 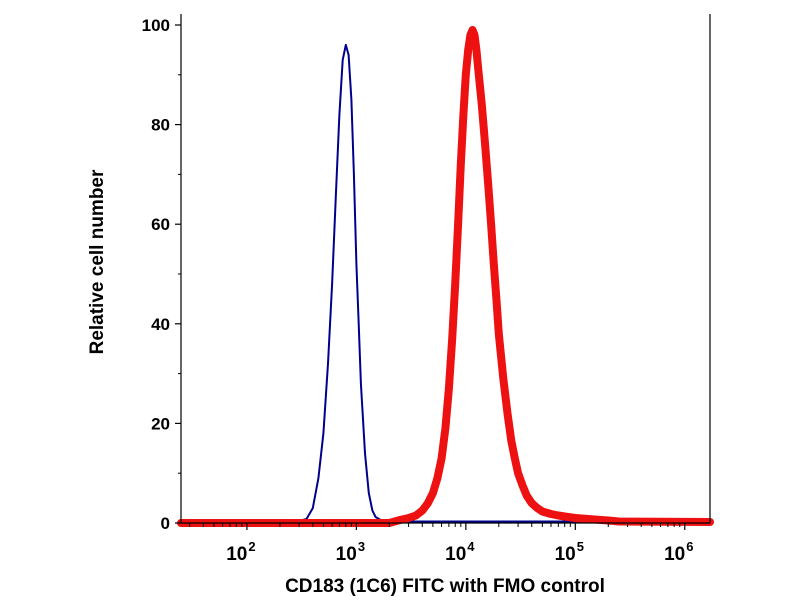 What do you see at coordinates (161, 274) in the screenshot?
I see `y-axis: 0 20 40 60 80 100` at bounding box center [161, 274].